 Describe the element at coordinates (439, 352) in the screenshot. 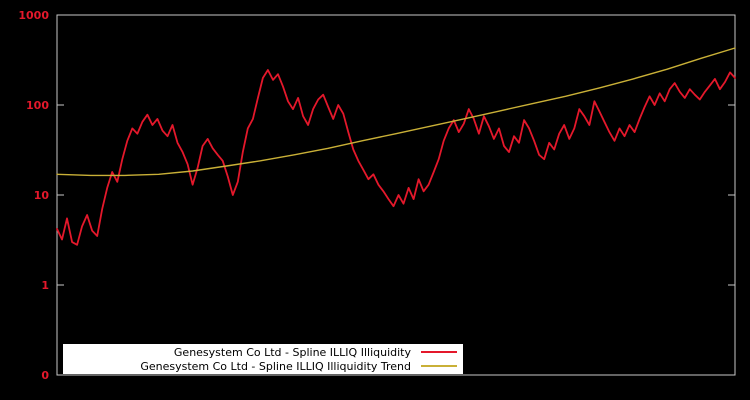

I see `legend-line-sample-illiquidity` at that location.